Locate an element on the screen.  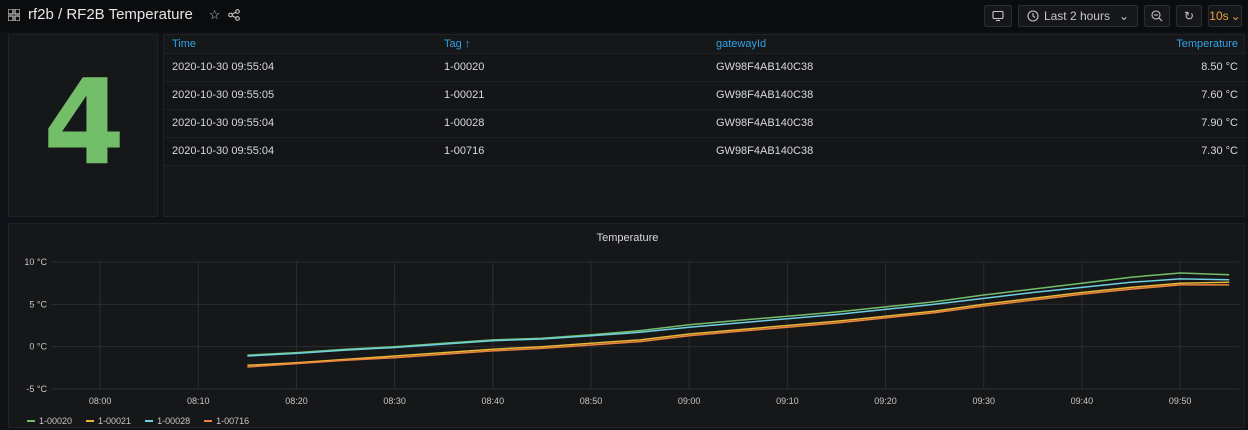
stat-panel: 4 is located at coordinates (83, 125).